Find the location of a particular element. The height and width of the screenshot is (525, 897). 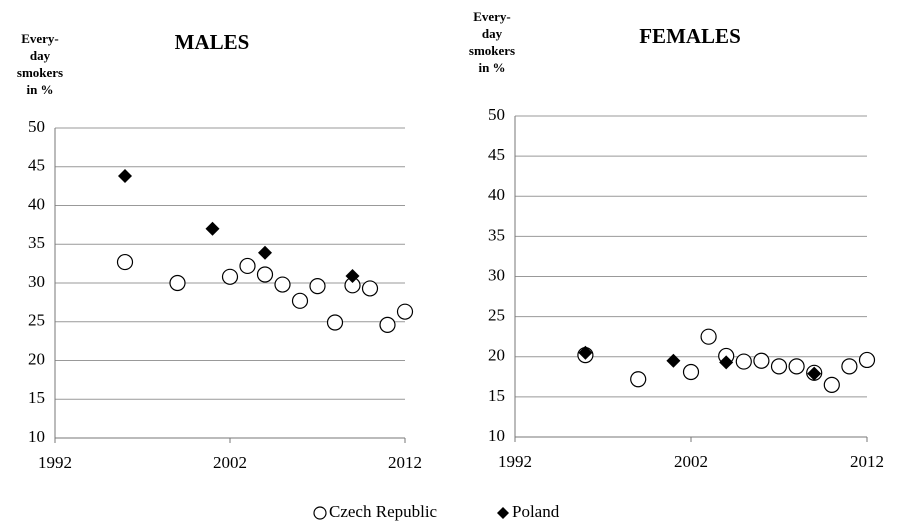

chart-title: FEMALES is located at coordinates (690, 36).